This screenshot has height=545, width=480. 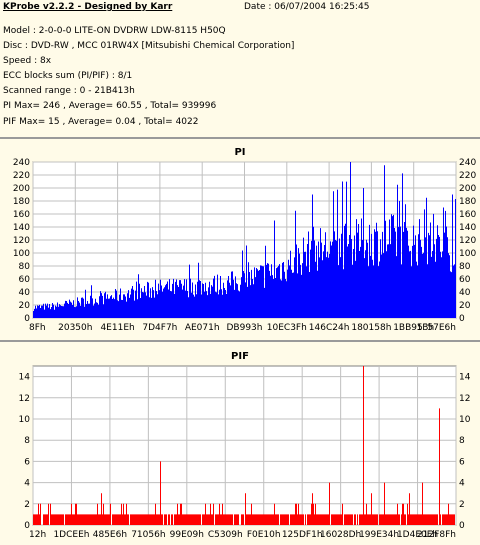 What do you see at coordinates (37, 328) in the screenshot?
I see `x-tick-label: 8Fh` at bounding box center [37, 328].